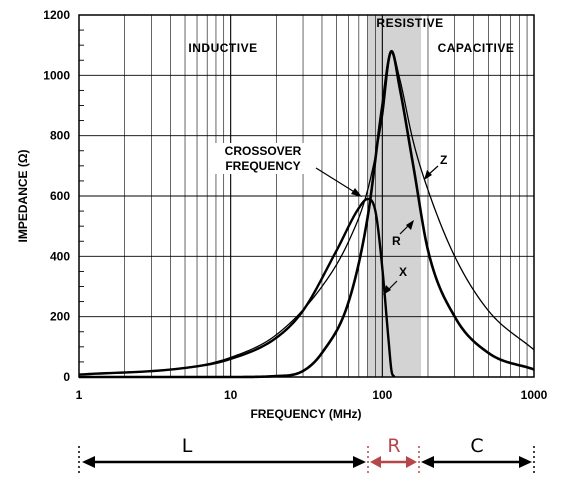 The height and width of the screenshot is (495, 566). I want to click on band-c-arrowhead-left, so click(427, 462).